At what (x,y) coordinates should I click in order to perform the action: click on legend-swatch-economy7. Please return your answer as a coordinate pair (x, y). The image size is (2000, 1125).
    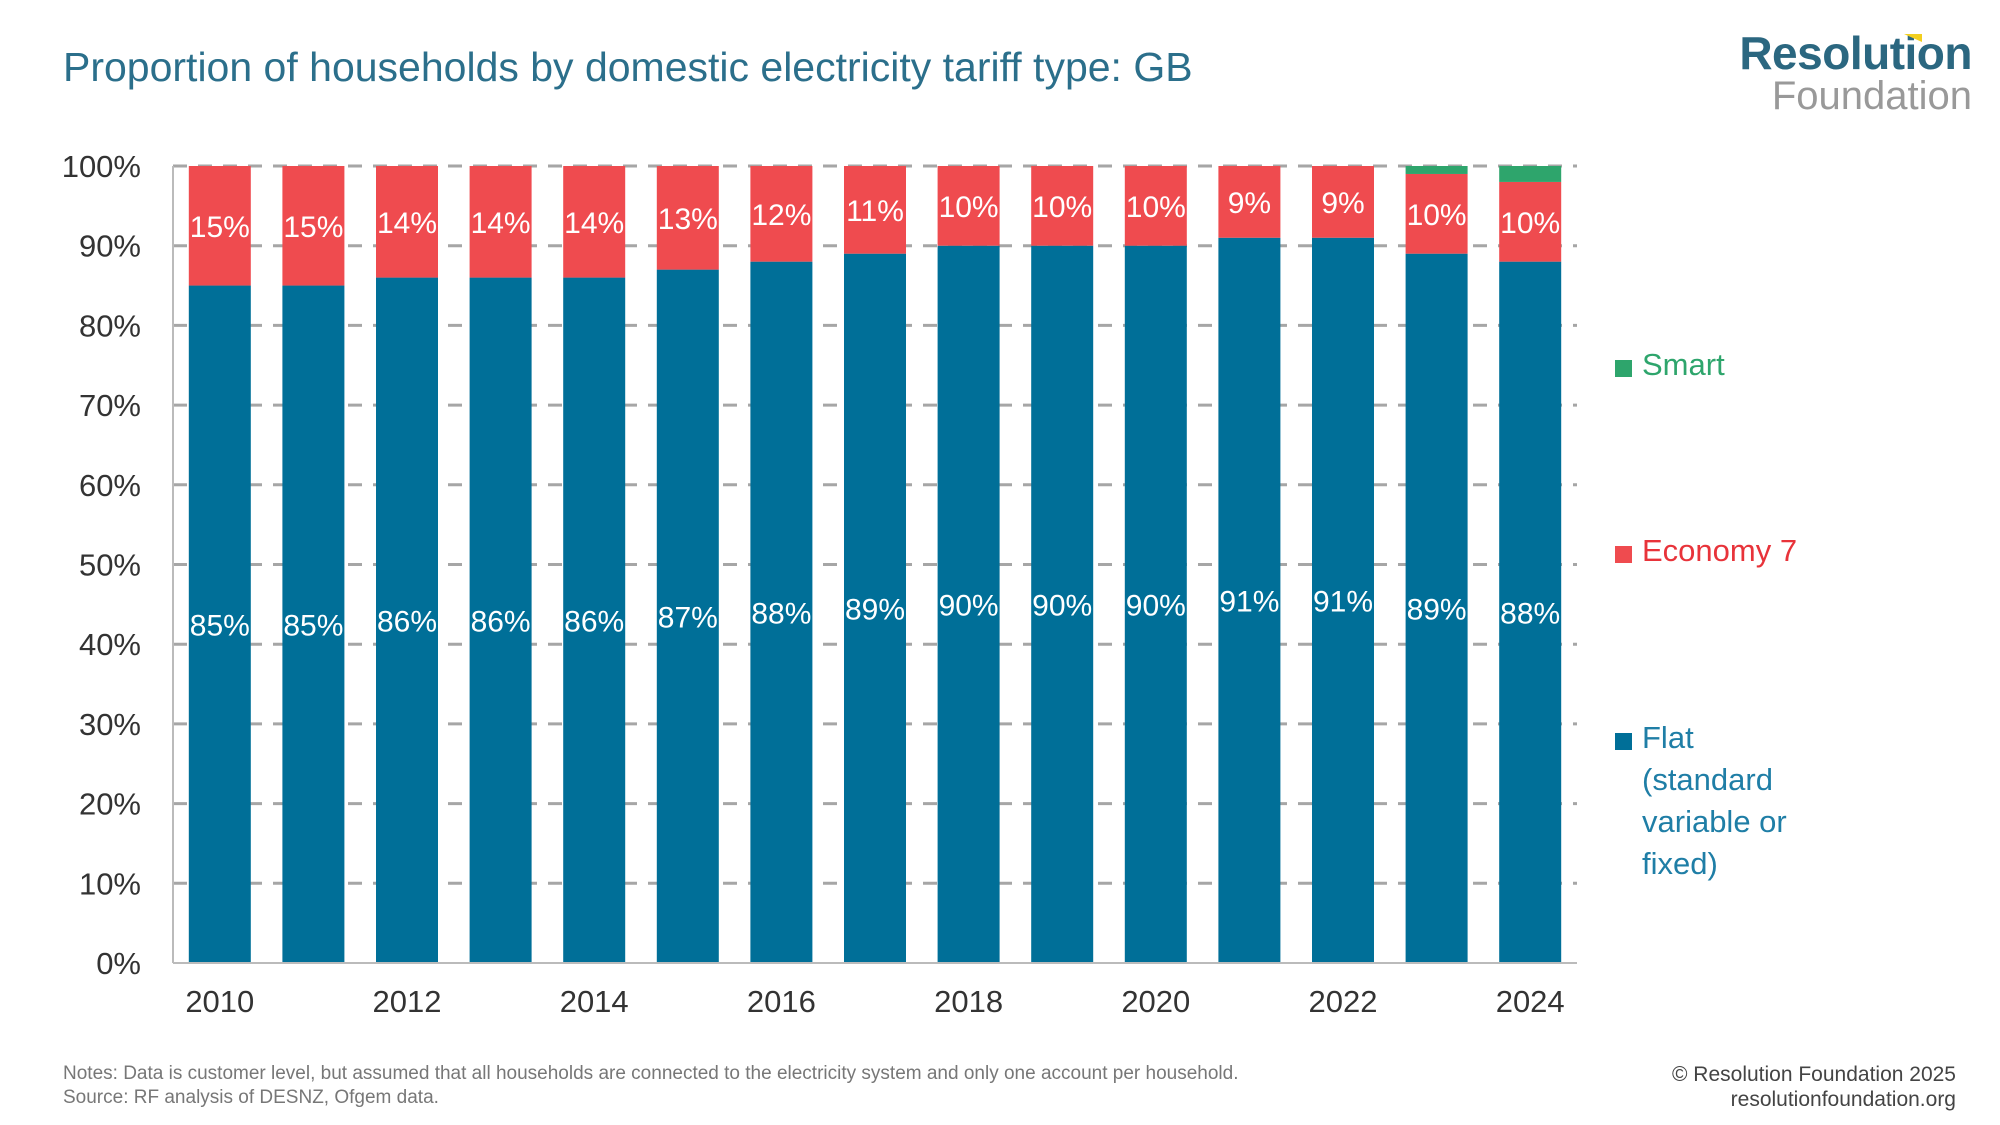
    Looking at the image, I should click on (1623, 554).